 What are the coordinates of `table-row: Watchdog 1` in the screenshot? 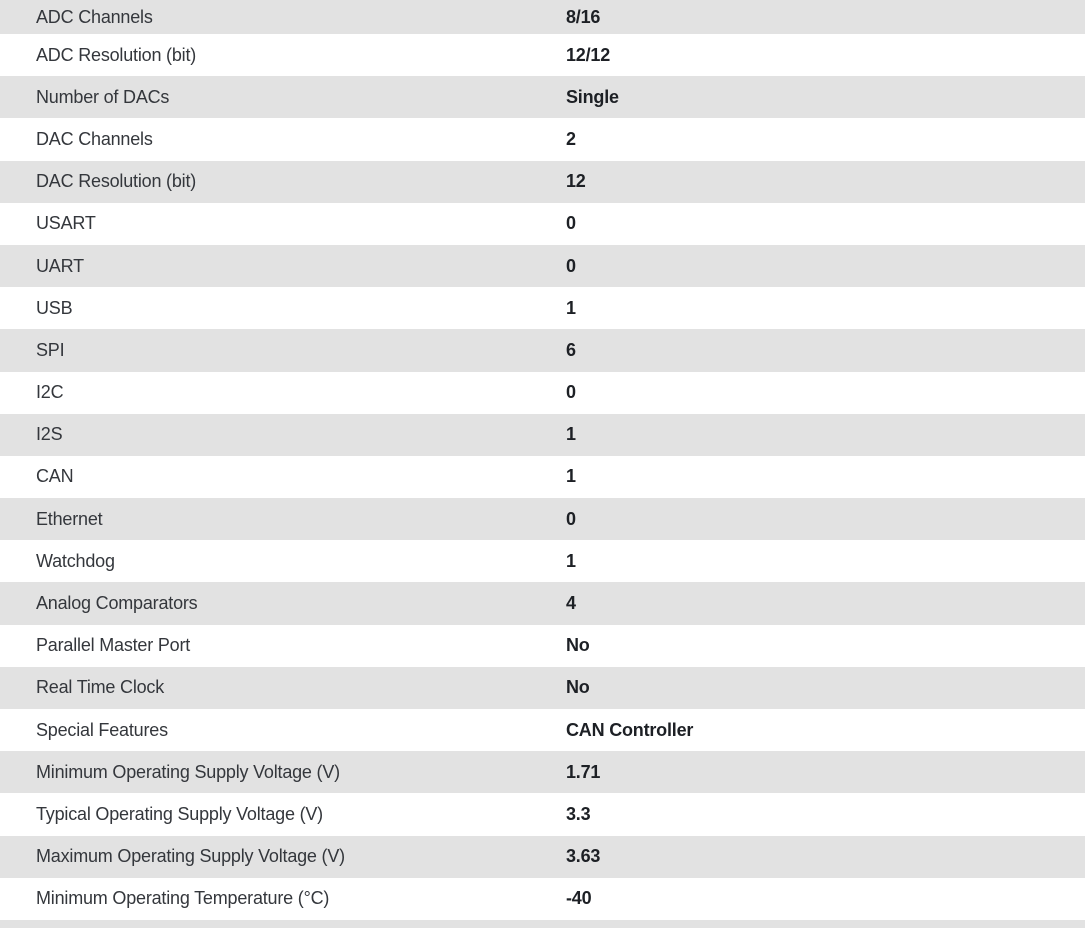 It's located at (542, 561).